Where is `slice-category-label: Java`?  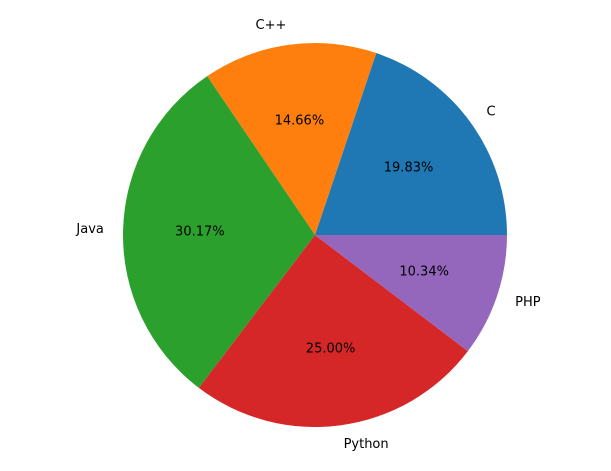
slice-category-label: Java is located at coordinates (89, 229).